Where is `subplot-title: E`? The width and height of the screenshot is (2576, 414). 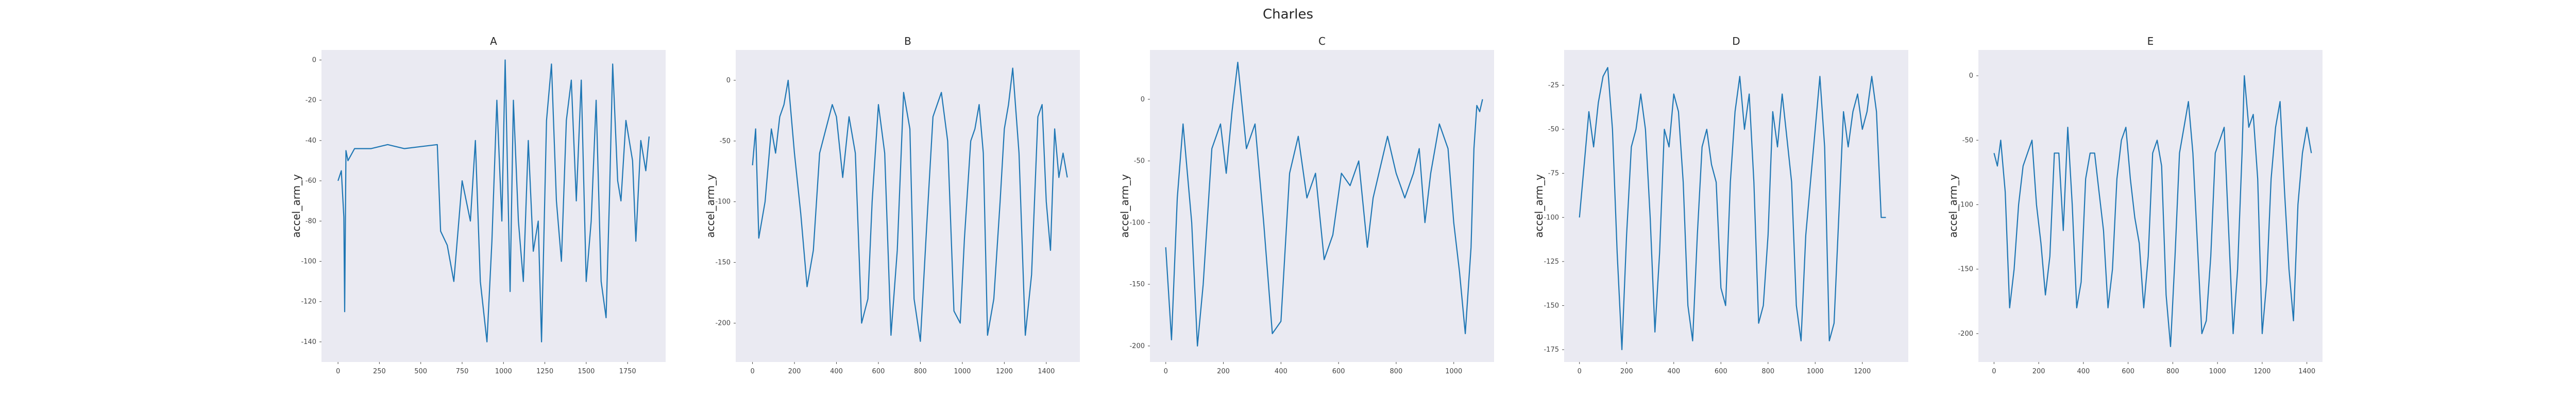
subplot-title: E is located at coordinates (2150, 41).